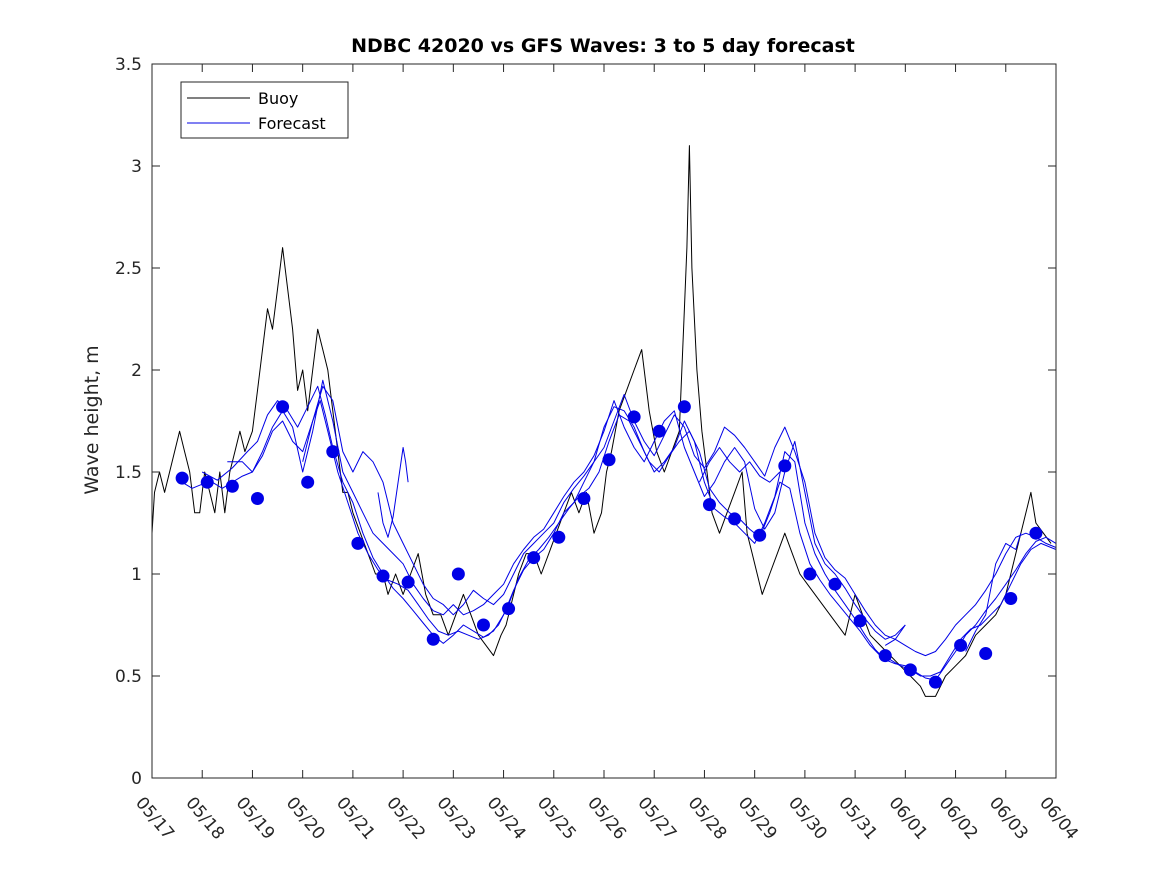 Image resolution: width=1167 pixels, height=875 pixels. What do you see at coordinates (136, 779) in the screenshot?
I see `y-tick-label: 0` at bounding box center [136, 779].